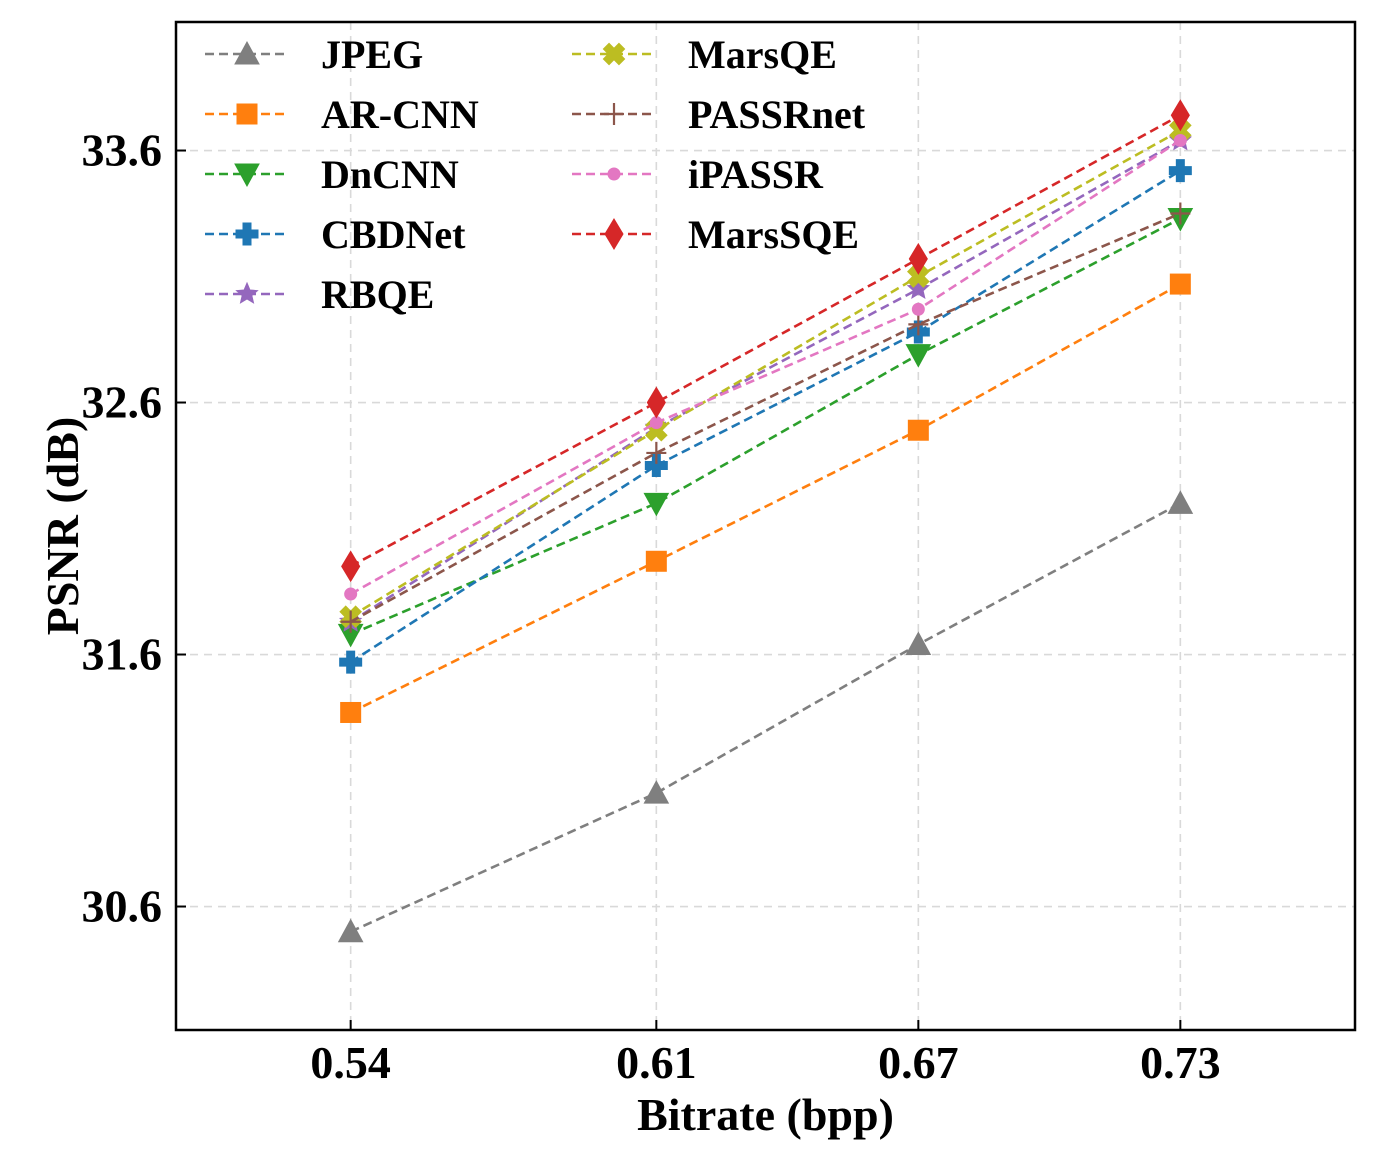 Image resolution: width=1378 pixels, height=1164 pixels. What do you see at coordinates (393, 234) in the screenshot?
I see `legend-label: CBDNet` at bounding box center [393, 234].